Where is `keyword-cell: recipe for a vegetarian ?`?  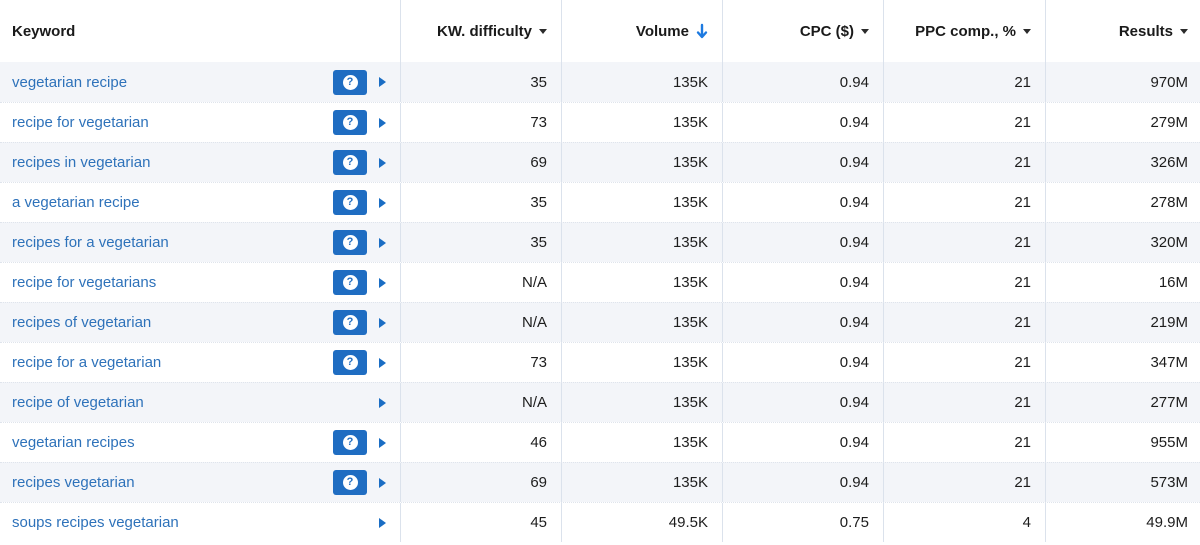
keyword-cell: recipe for a vegetarian ? is located at coordinates (200, 362).